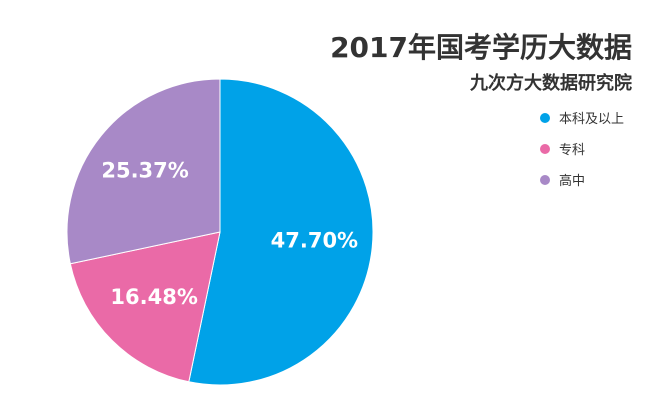 This screenshot has width=662, height=416. I want to click on legend-marker-highschool, so click(545, 179).